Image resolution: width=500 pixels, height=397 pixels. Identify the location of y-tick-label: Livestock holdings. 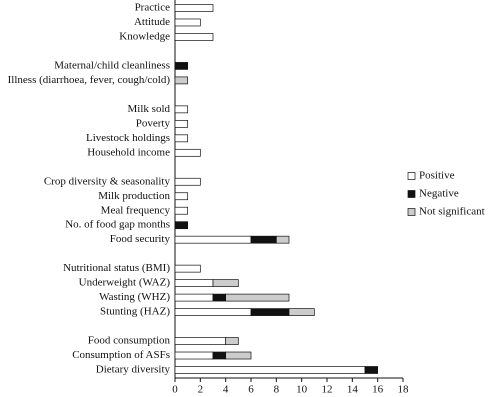
(128, 138).